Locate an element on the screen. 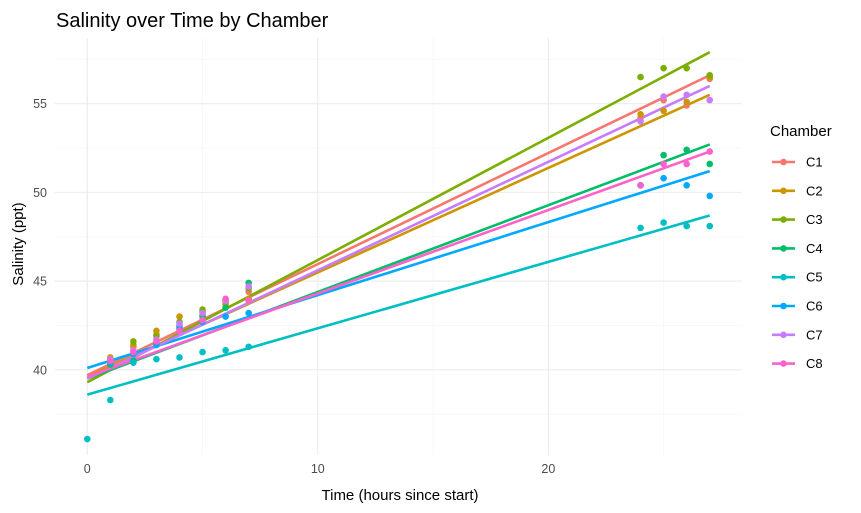  legend-item-c5: C5 is located at coordinates (797, 277).